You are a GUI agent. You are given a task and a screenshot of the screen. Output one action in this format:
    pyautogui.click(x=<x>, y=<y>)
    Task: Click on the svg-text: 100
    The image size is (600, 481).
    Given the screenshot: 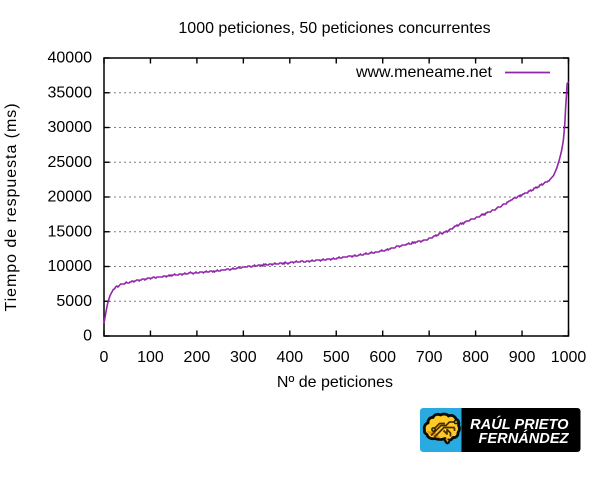 What is the action you would take?
    pyautogui.click(x=150, y=357)
    